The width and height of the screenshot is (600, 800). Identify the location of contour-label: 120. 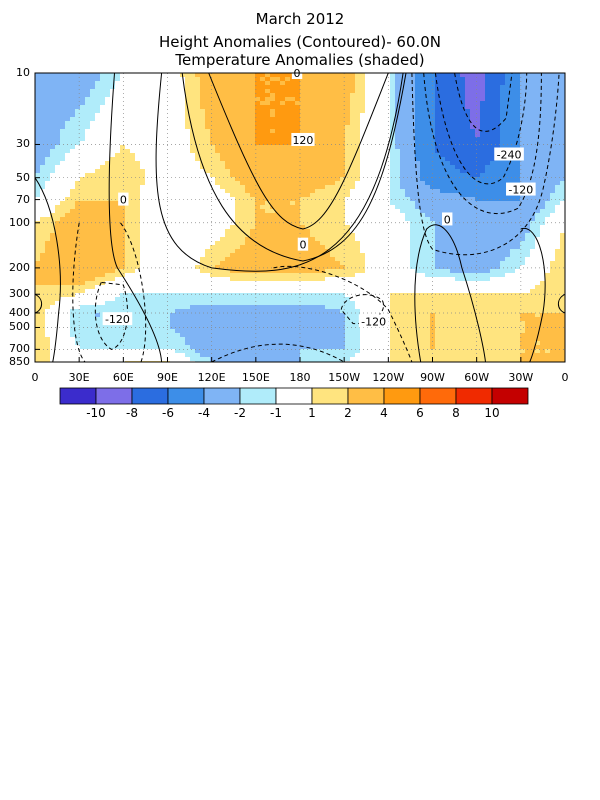
(302, 140).